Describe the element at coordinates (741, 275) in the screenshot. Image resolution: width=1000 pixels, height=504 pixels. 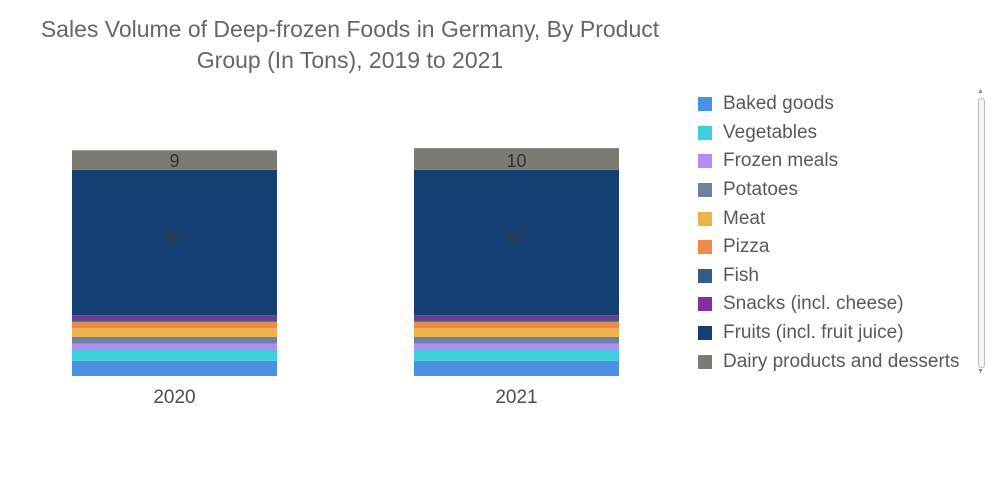
I see `legend-label: Fish` at that location.